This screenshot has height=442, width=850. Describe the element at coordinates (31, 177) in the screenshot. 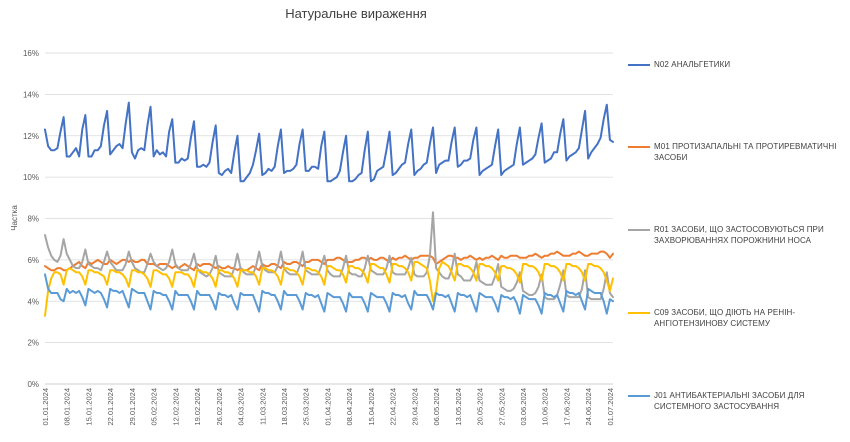

I see `y-tick-label: 10%` at that location.